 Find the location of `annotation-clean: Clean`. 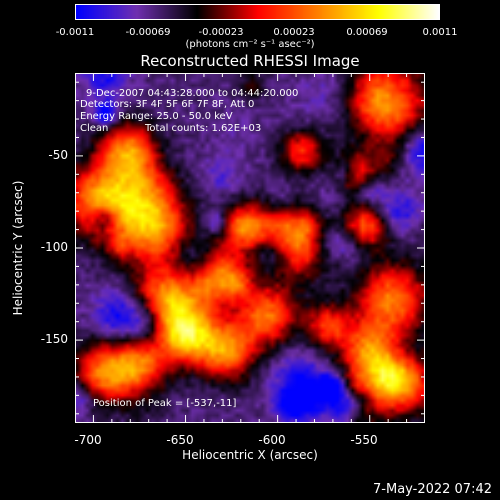

annotation-clean: Clean is located at coordinates (94, 128).